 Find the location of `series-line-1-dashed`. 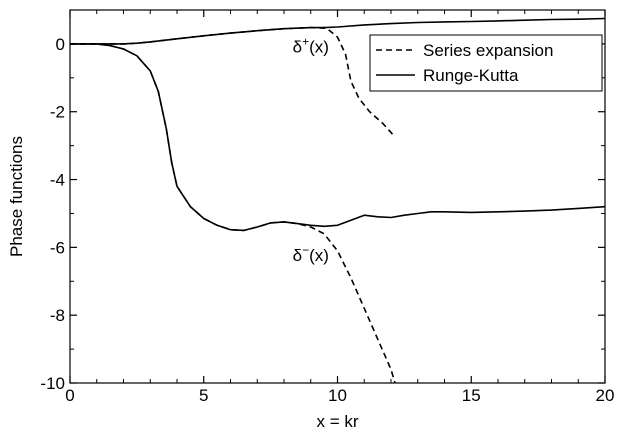

series-line-1-dashed is located at coordinates (232, 81).